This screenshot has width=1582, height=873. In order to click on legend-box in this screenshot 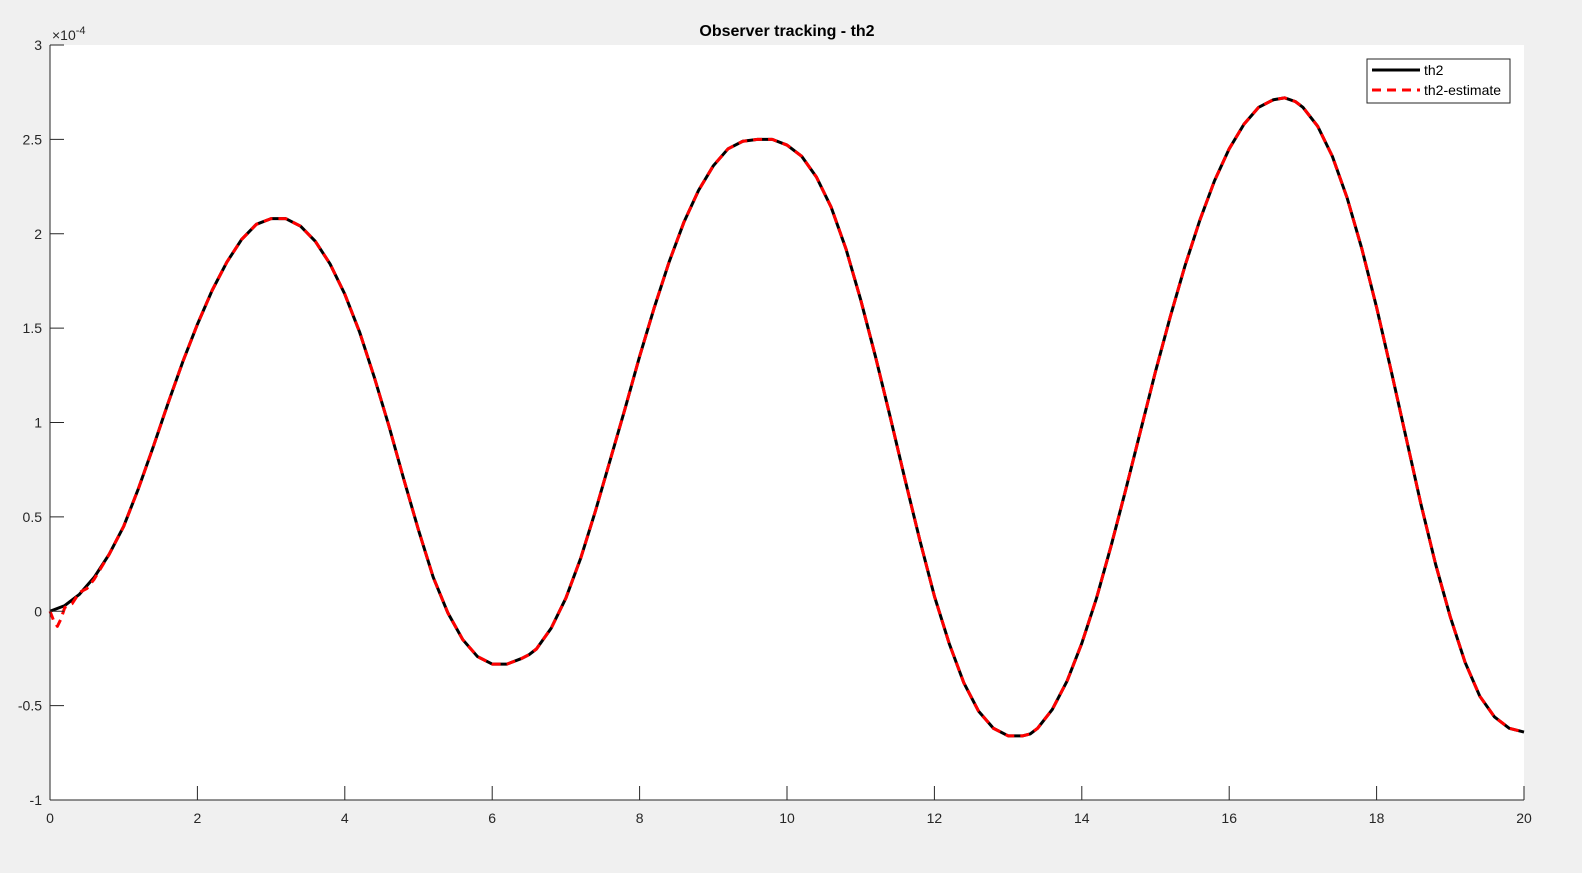, I will do `click(1438, 81)`.